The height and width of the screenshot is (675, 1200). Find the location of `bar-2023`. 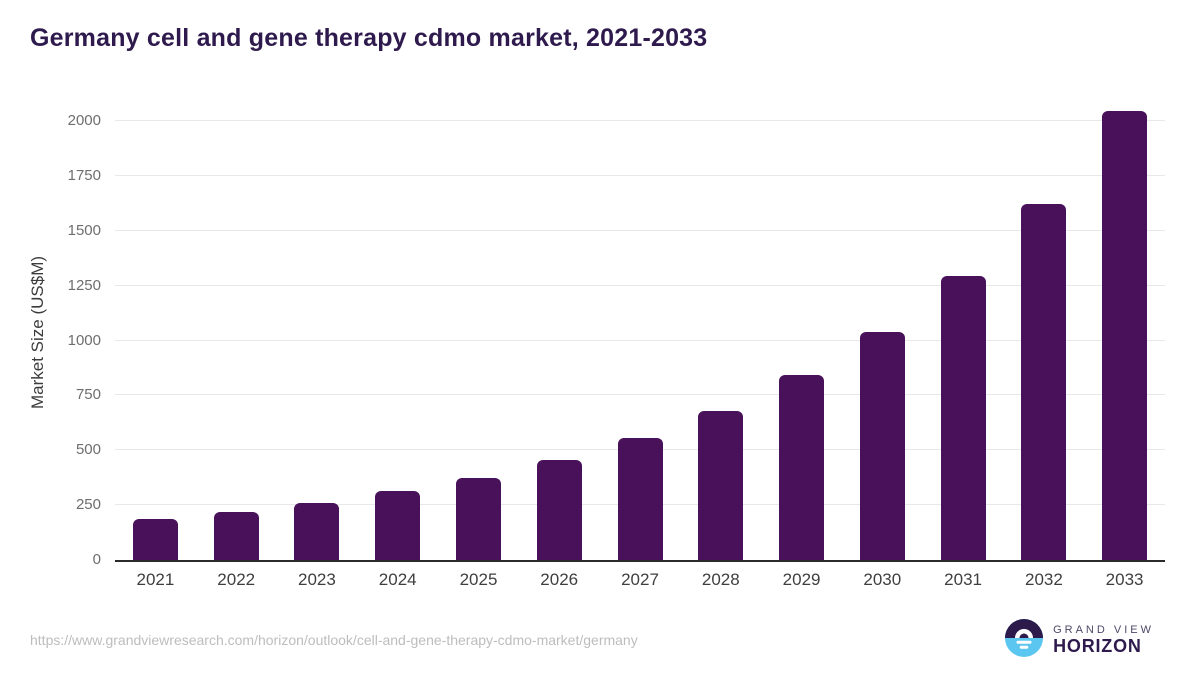

bar-2023 is located at coordinates (317, 531).